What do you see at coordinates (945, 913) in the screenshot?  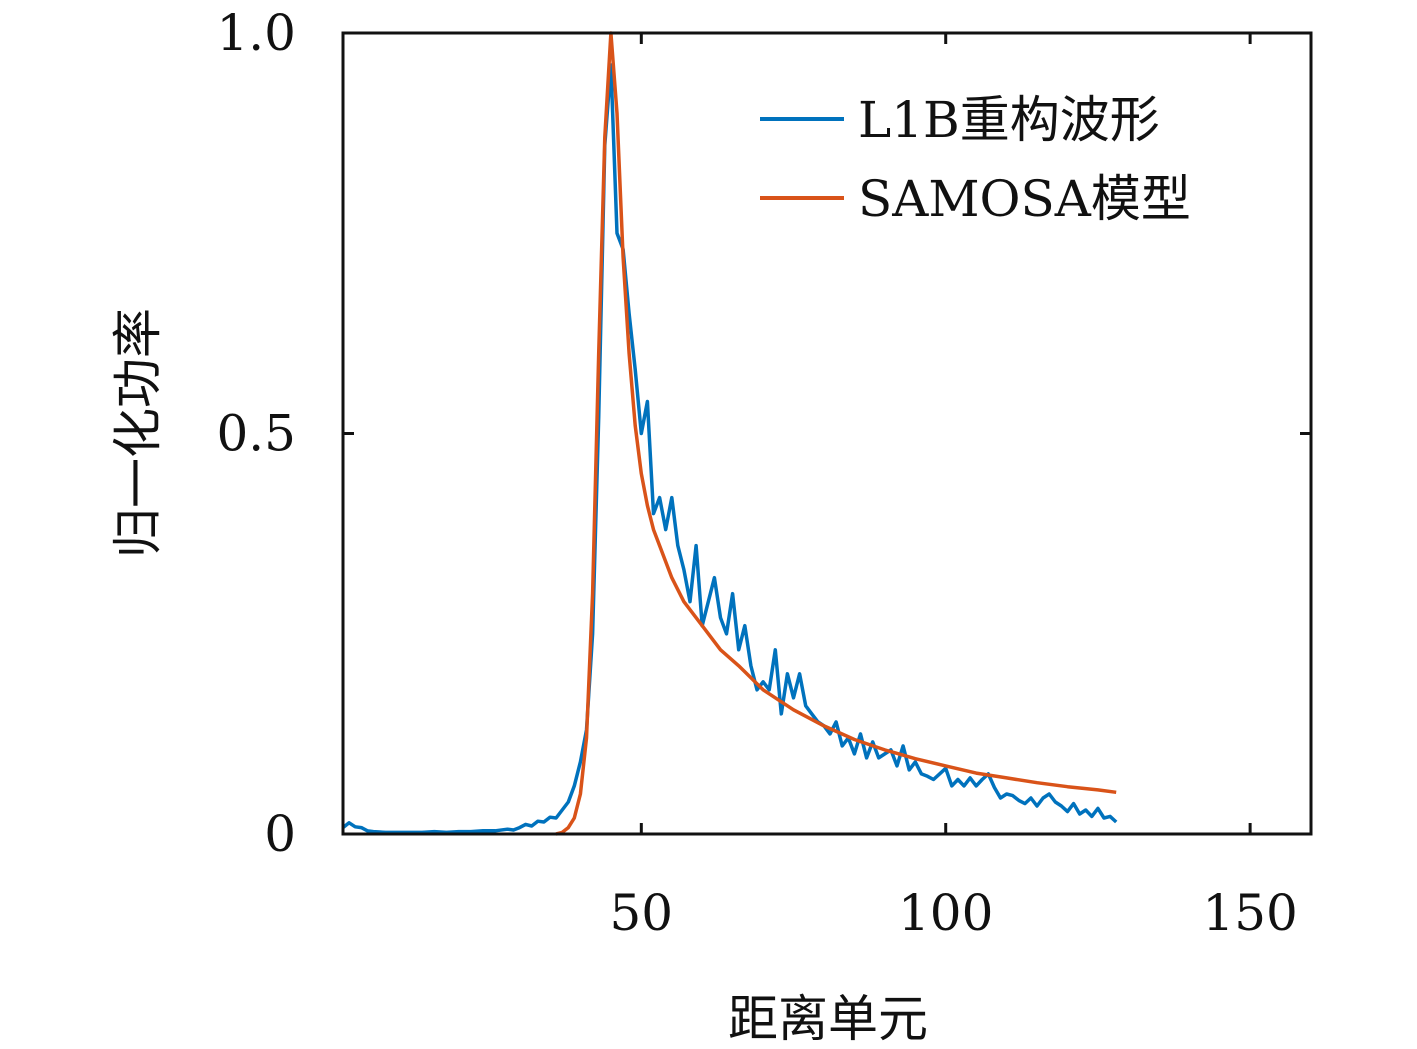 I see `x-tick-label: 100` at bounding box center [945, 913].